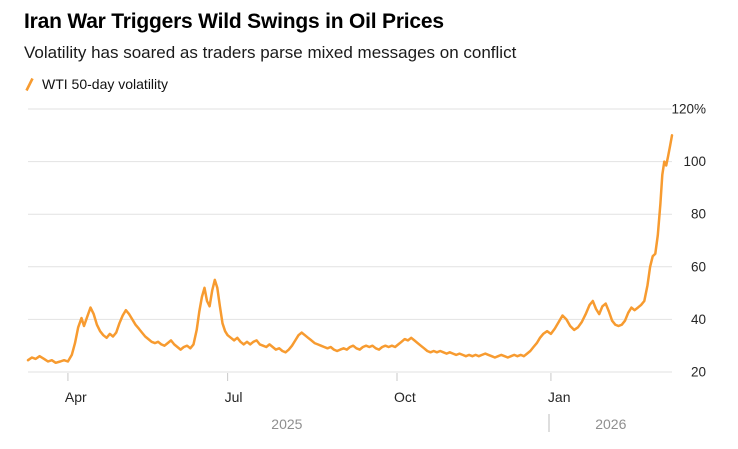 Image resolution: width=738 pixels, height=449 pixels. What do you see at coordinates (610, 424) in the screenshot?
I see `year-label: 2026` at bounding box center [610, 424].